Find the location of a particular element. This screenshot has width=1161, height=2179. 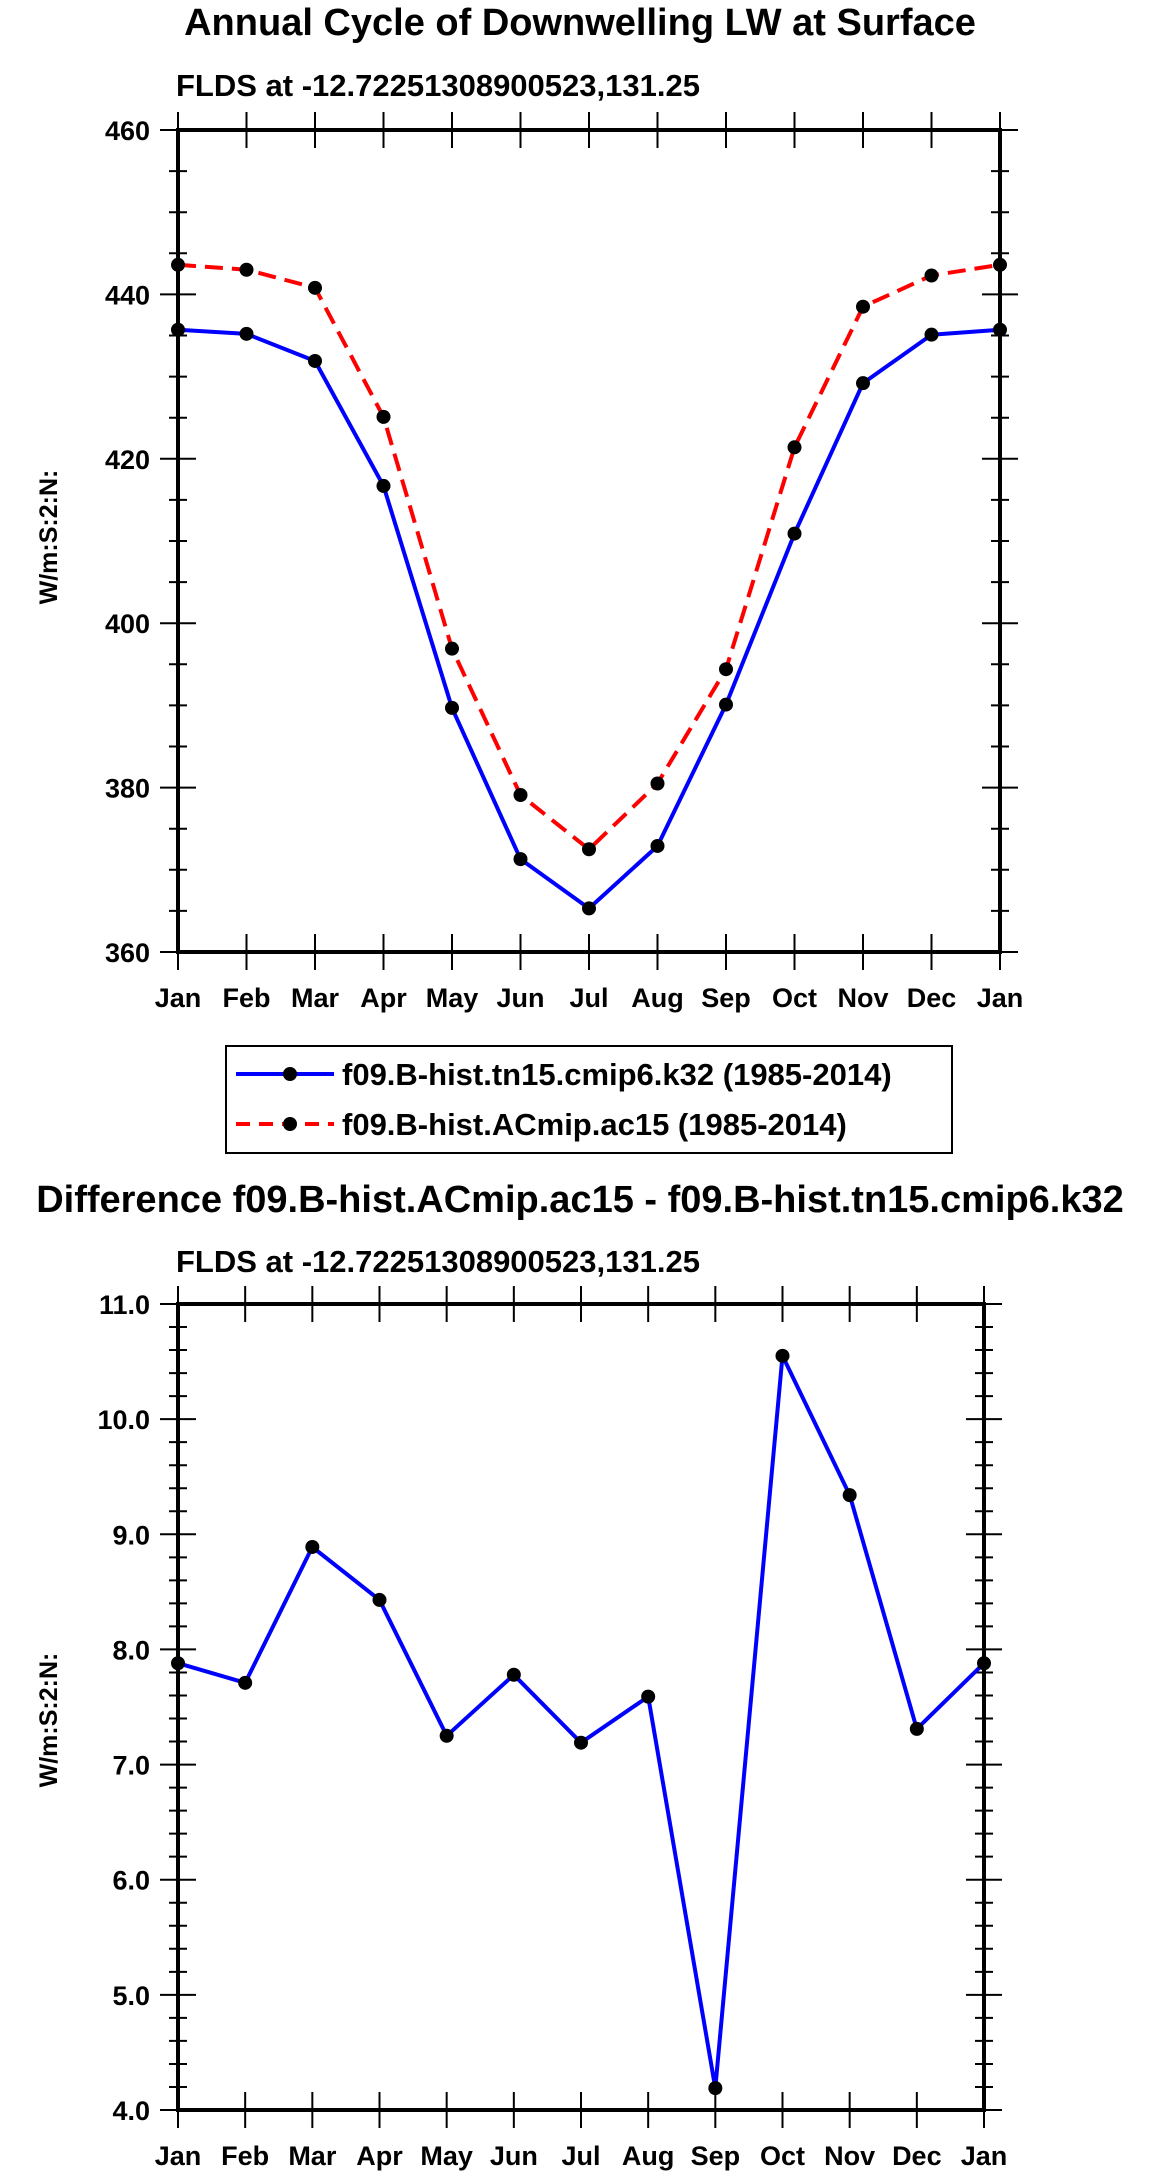

y-tick-label: 11.0 is located at coordinates (124, 1305).